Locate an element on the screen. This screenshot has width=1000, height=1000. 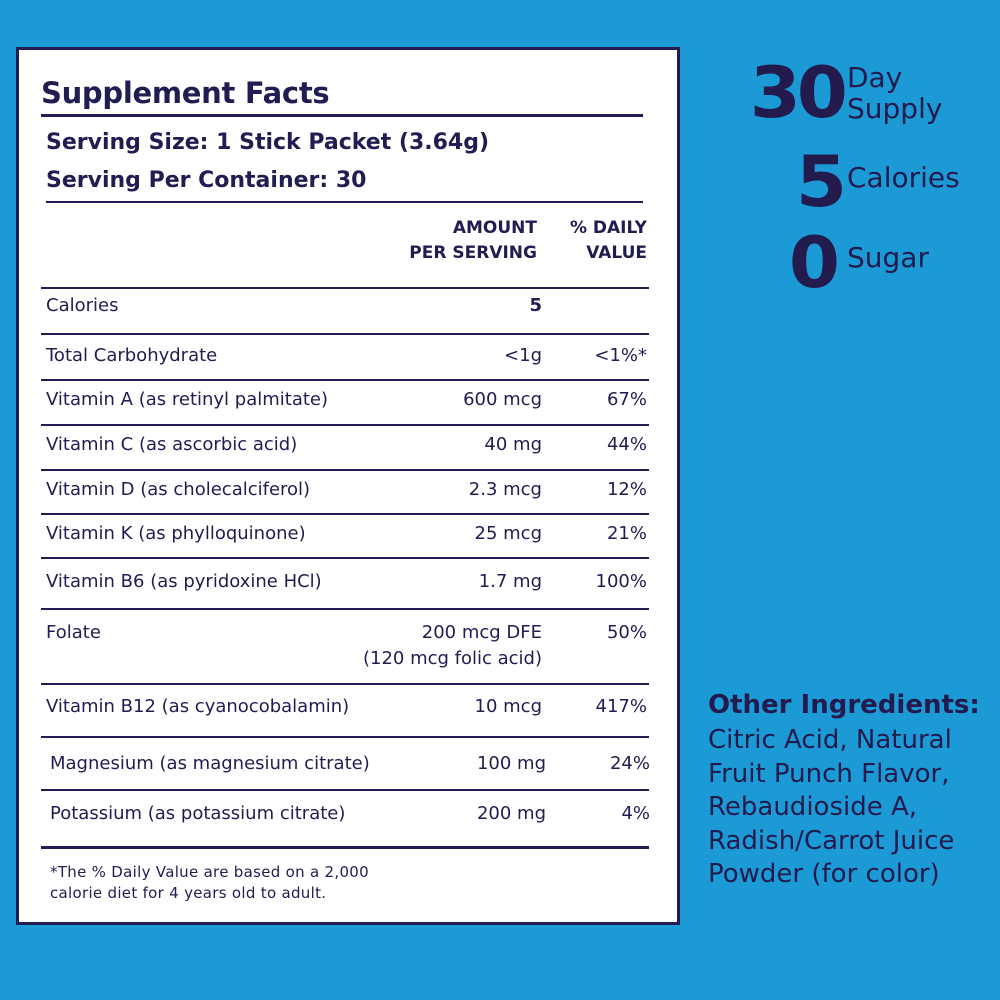
table-row: Folate 200 mcg DFE (120 mcg folic acid) 50% is located at coordinates (348, 645).